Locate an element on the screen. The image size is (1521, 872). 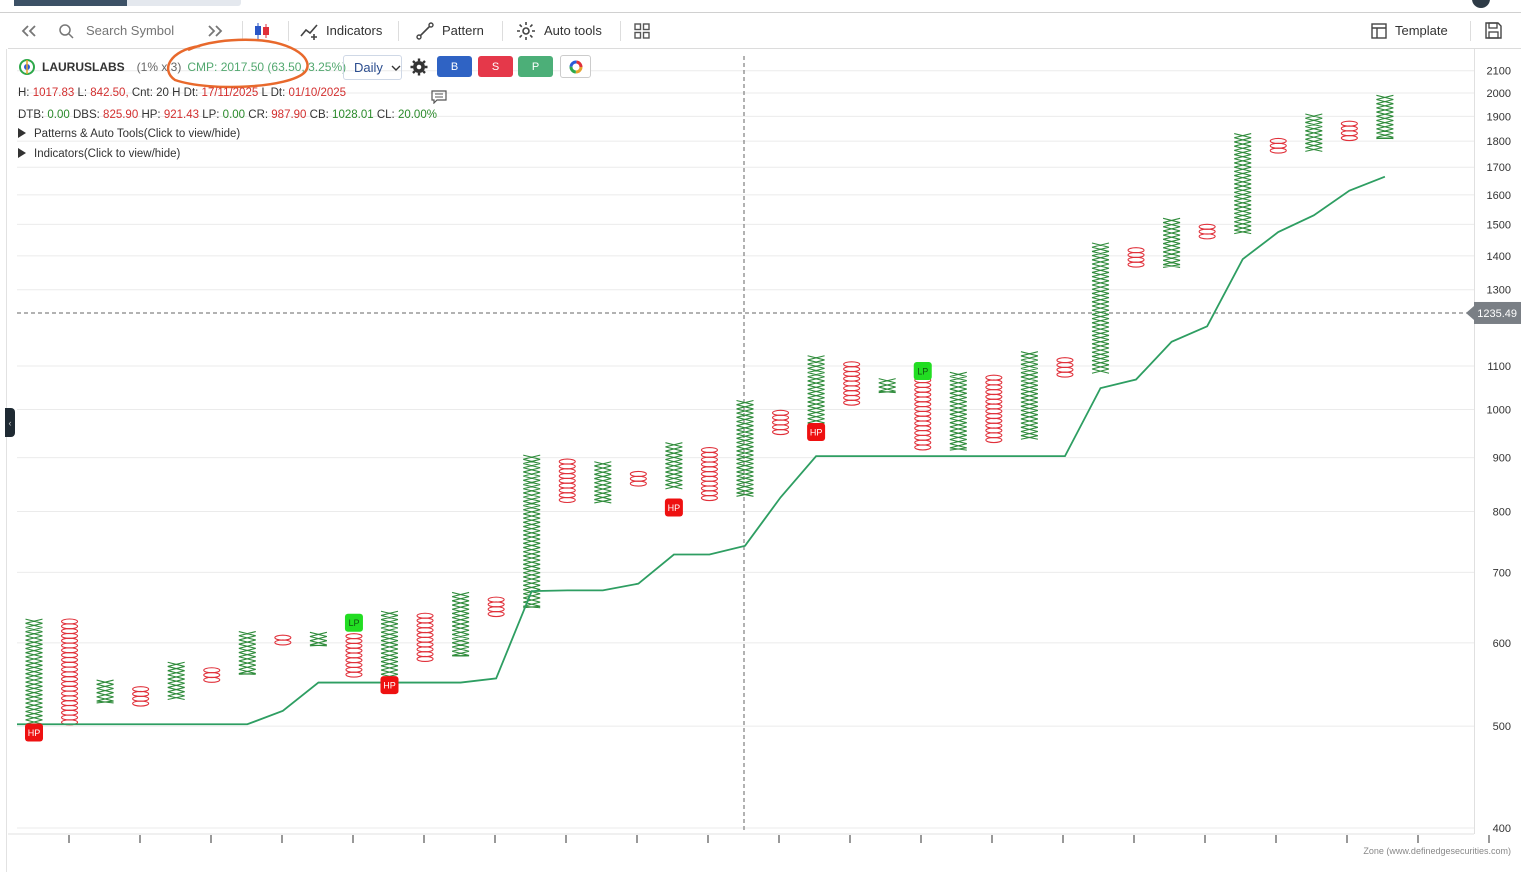
low-date-value: 01/10/2025 is located at coordinates (317, 93).